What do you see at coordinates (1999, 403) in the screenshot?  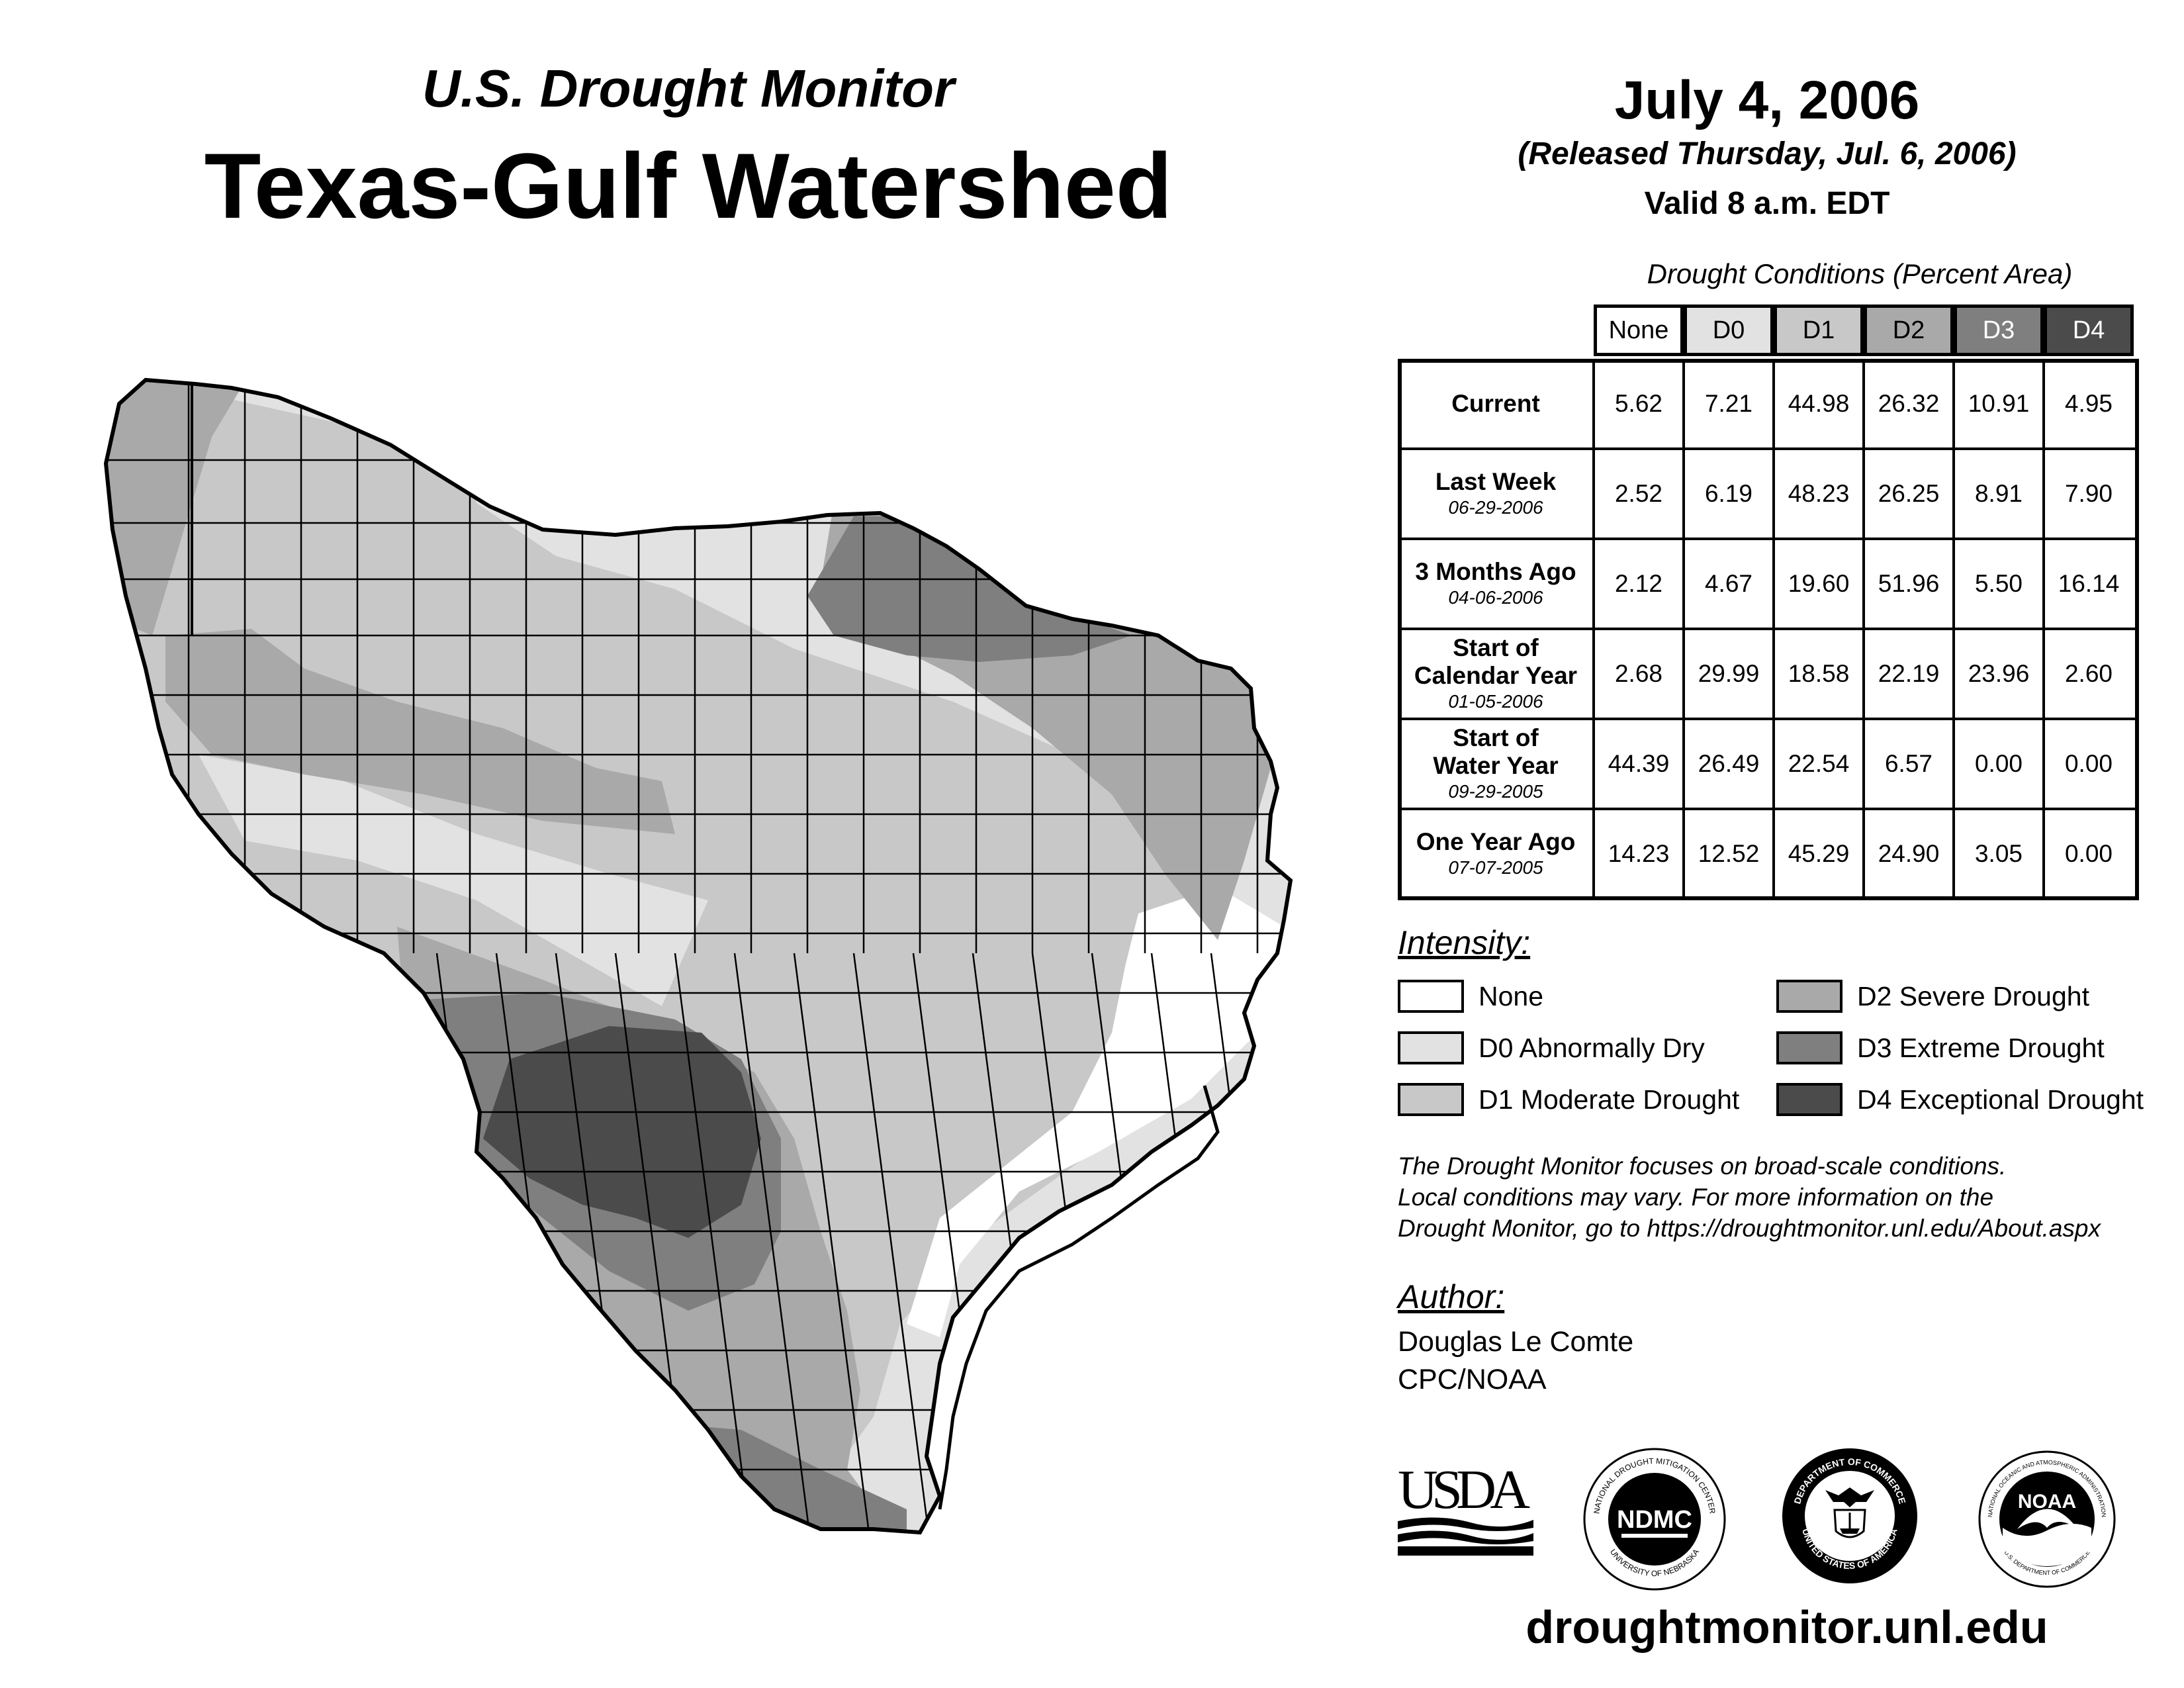 I see `cell-d3: 10.91` at bounding box center [1999, 403].